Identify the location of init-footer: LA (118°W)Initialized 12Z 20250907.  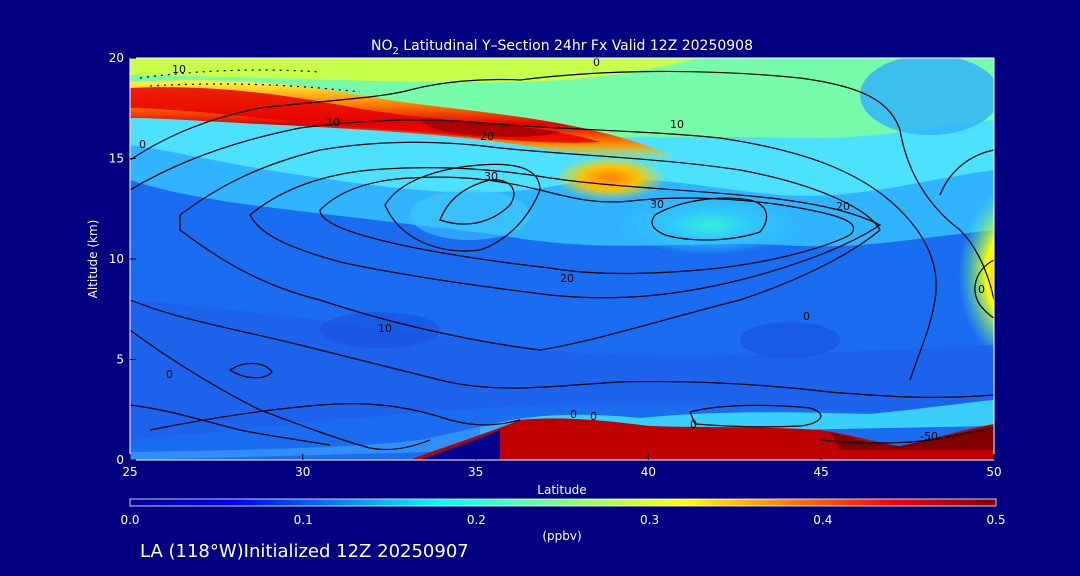
(304, 551).